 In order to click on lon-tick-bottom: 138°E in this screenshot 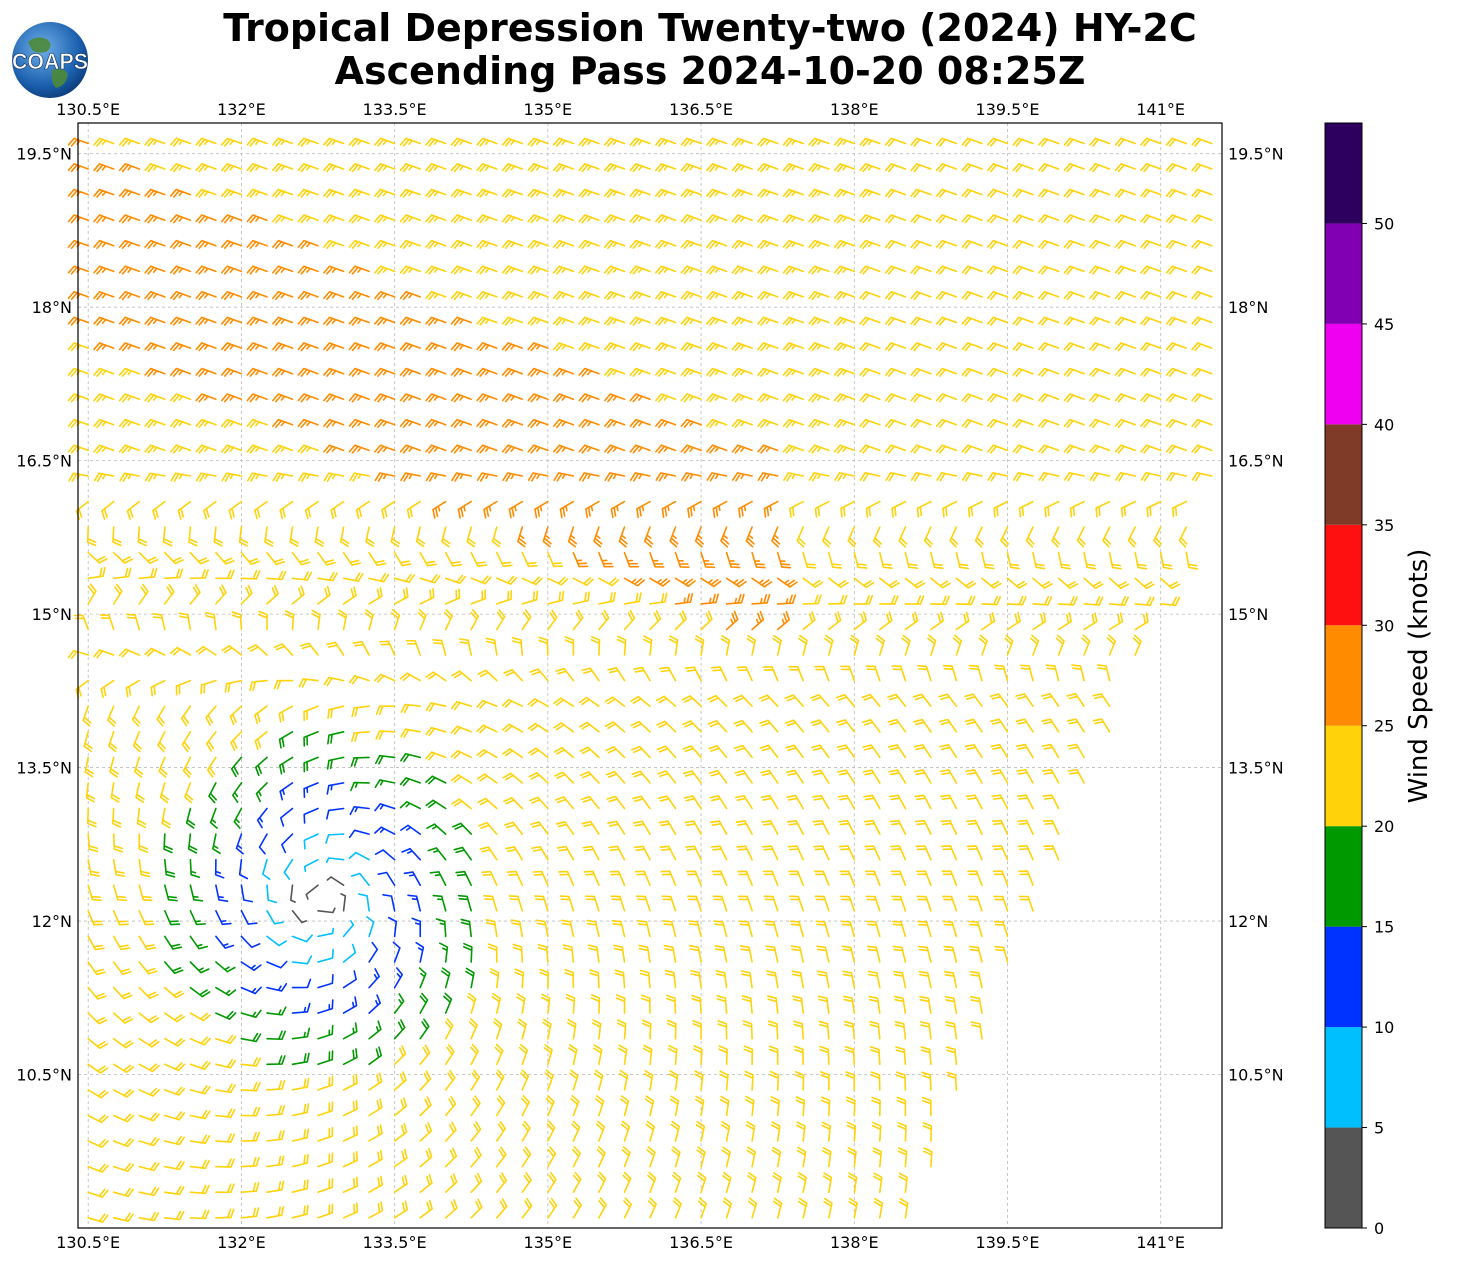, I will do `click(854, 1242)`.